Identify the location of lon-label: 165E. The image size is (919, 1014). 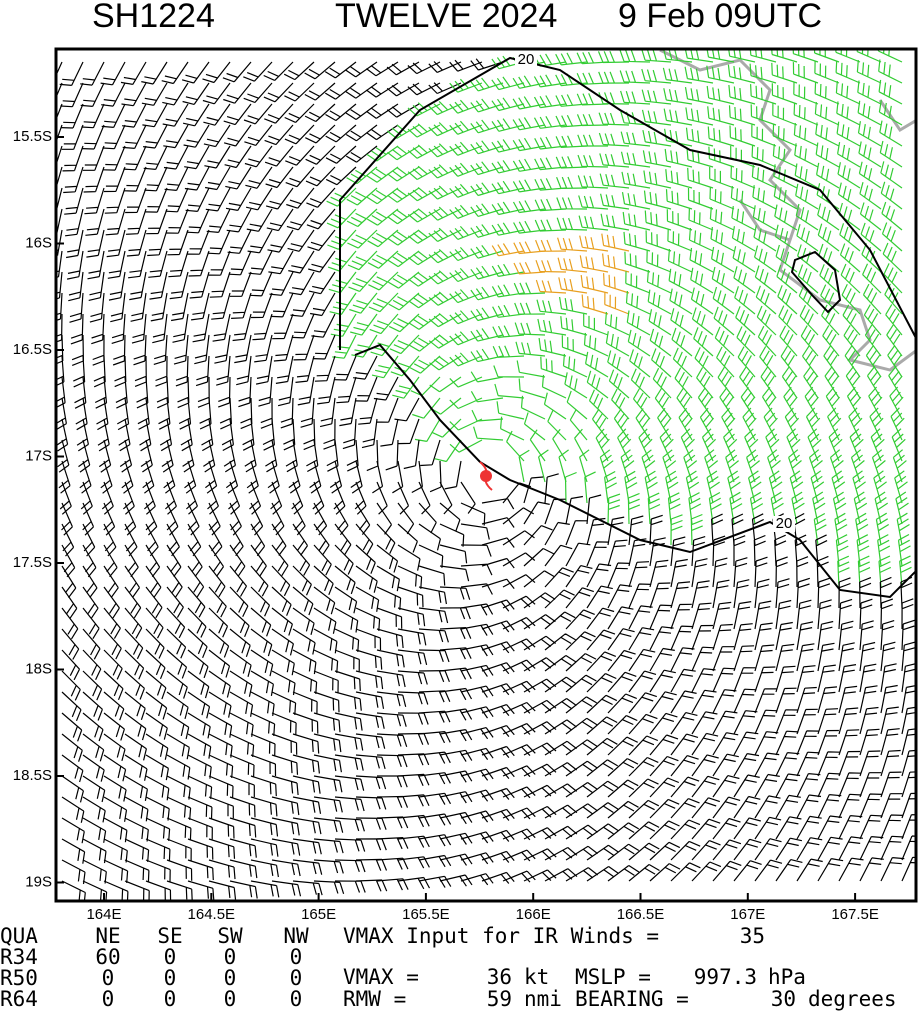
(318, 914).